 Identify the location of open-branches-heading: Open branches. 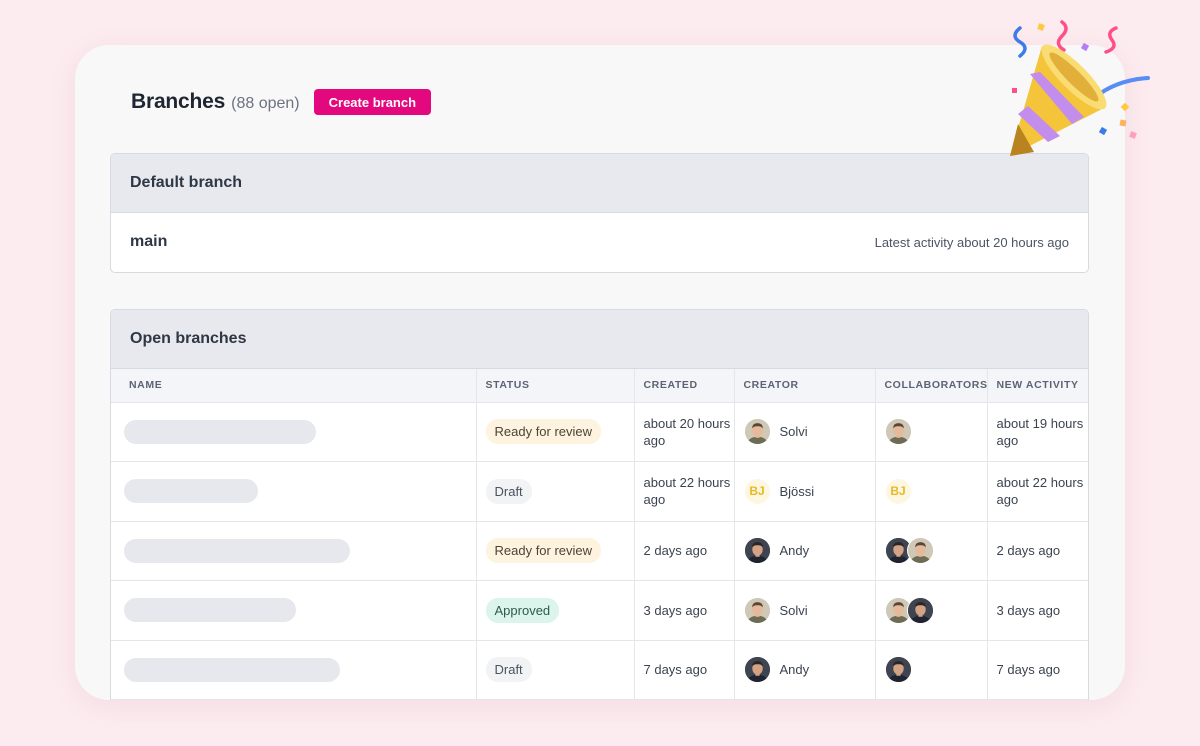
(599, 339).